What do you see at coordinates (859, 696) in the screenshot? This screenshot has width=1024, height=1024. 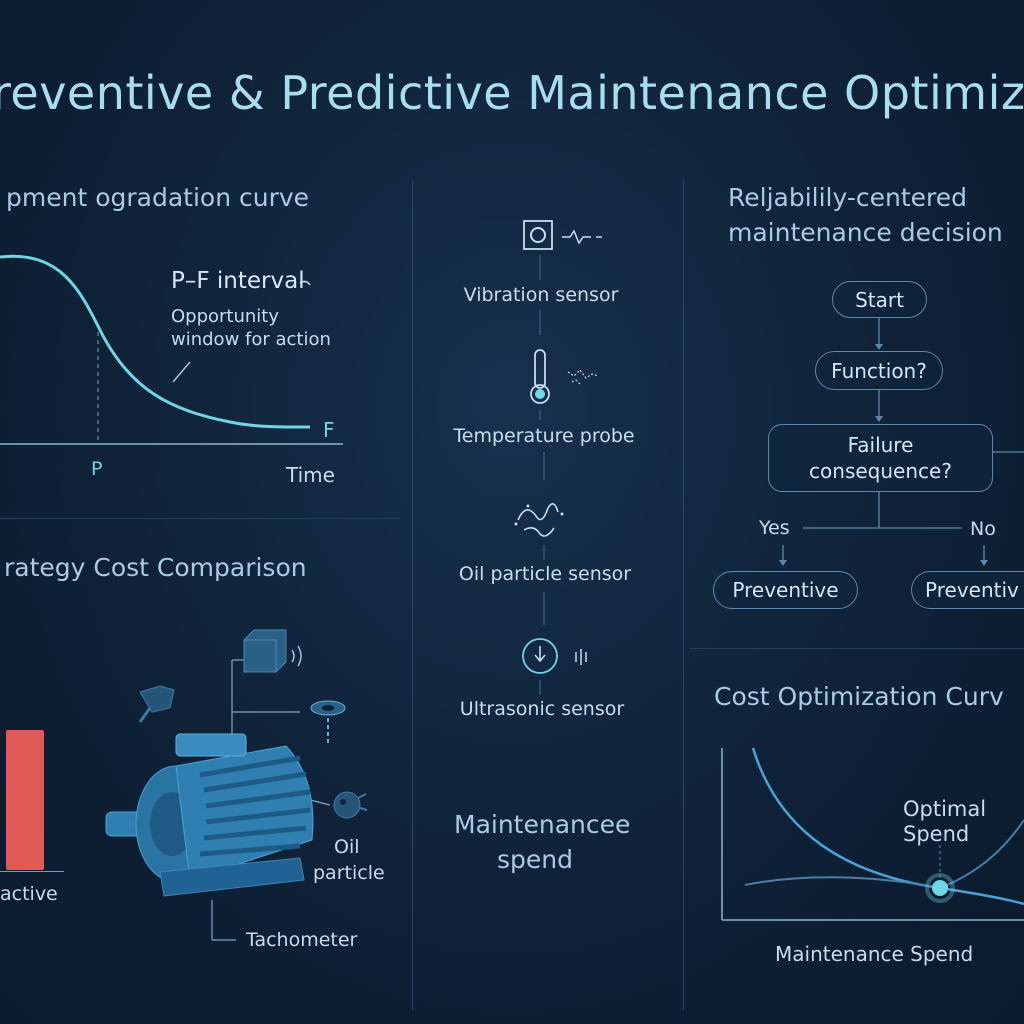 I see `cost-opt-title: Cost Optimization Curv` at bounding box center [859, 696].